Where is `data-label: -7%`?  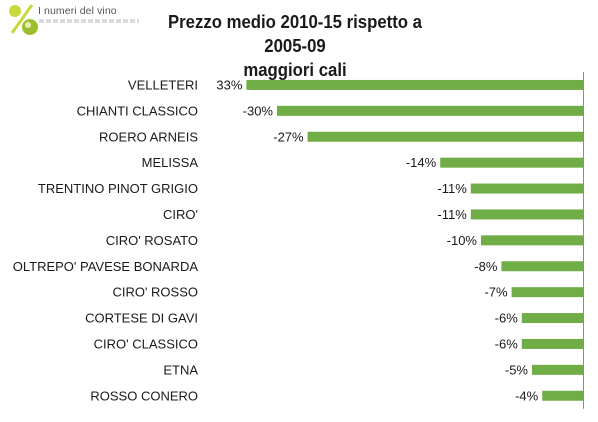 data-label: -7% is located at coordinates (496, 292).